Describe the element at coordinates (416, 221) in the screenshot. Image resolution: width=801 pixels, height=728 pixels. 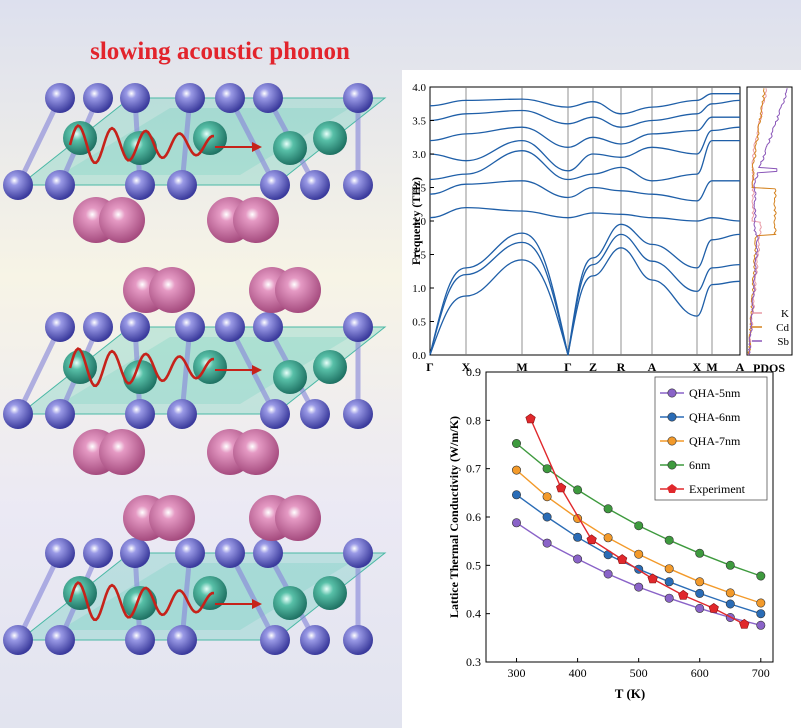
I see `dispersion-y-axis-label: Frequency (THz)` at that location.